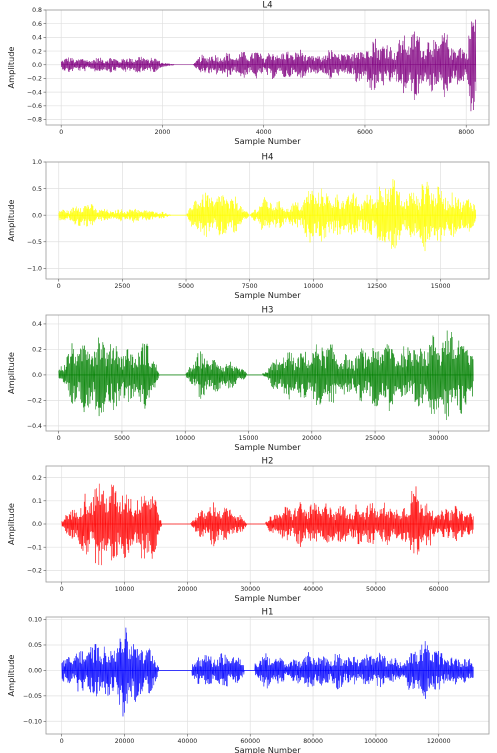 The width and height of the screenshot is (497, 753). I want to click on y-tick-label: −1.0, so click(34, 269).